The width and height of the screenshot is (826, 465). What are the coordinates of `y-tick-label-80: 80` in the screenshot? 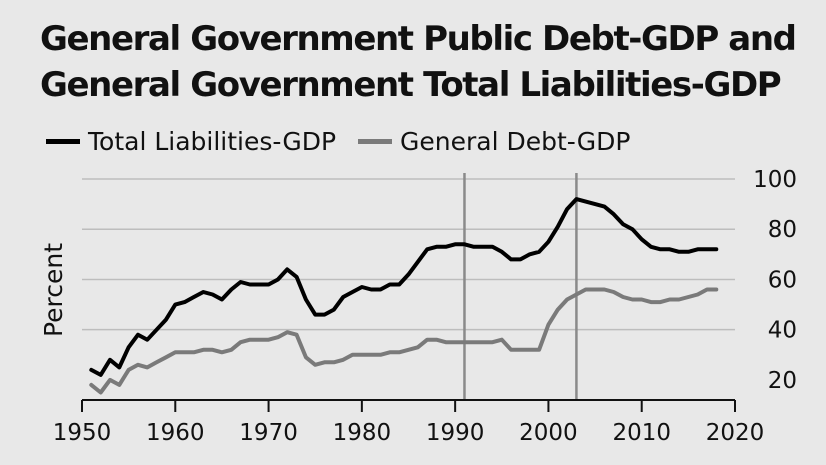 It's located at (782, 230).